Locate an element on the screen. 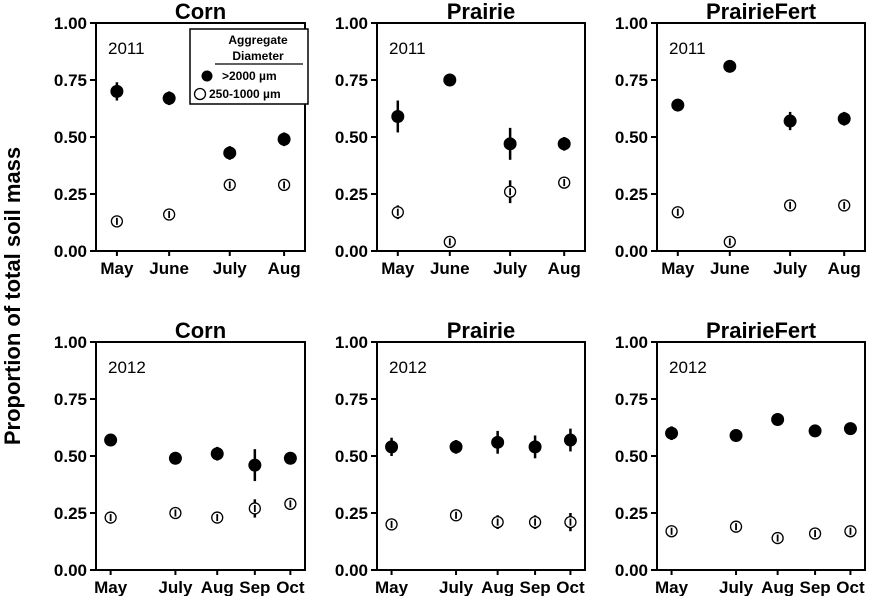 The height and width of the screenshot is (596, 874). y-axis-label: Proportion of total soil mass is located at coordinates (12, 296).